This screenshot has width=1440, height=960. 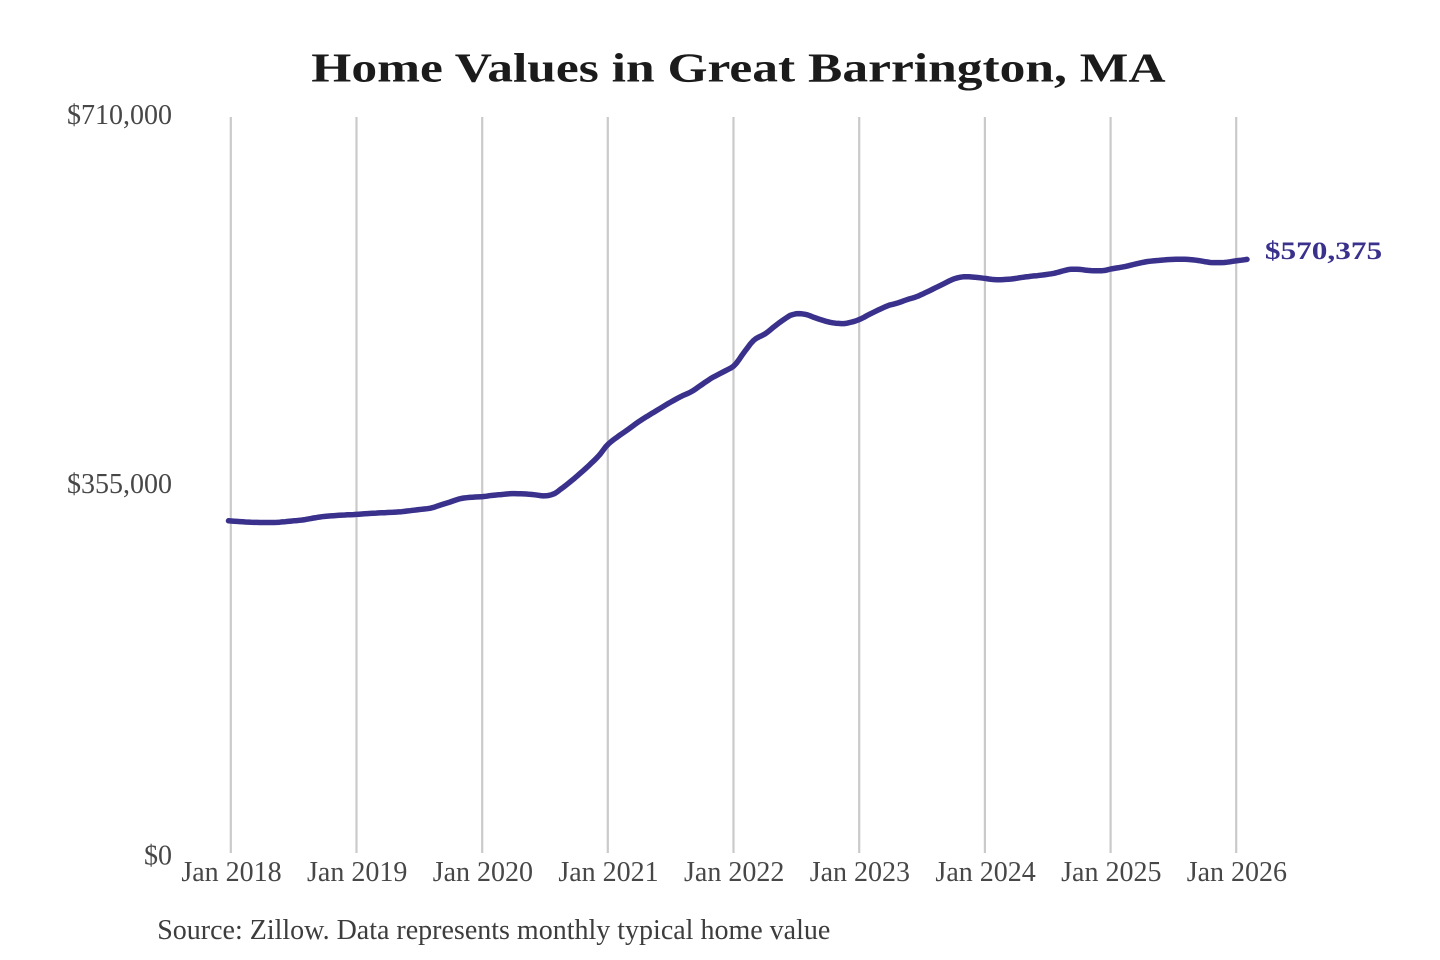 I want to click on svg-text: $570,375, so click(x=1323, y=251).